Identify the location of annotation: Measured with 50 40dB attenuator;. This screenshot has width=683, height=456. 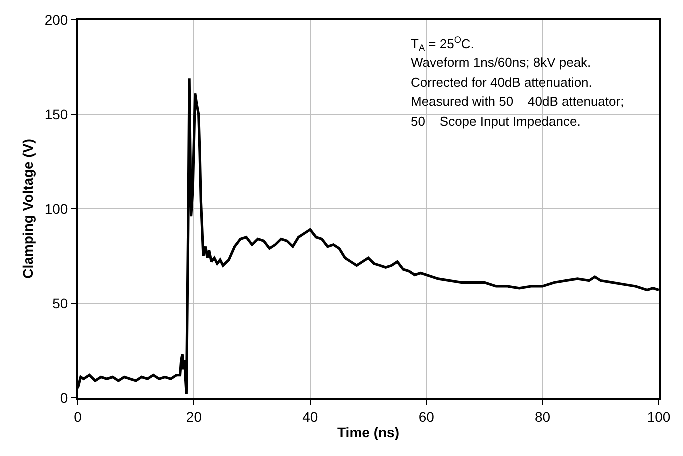
(517, 101).